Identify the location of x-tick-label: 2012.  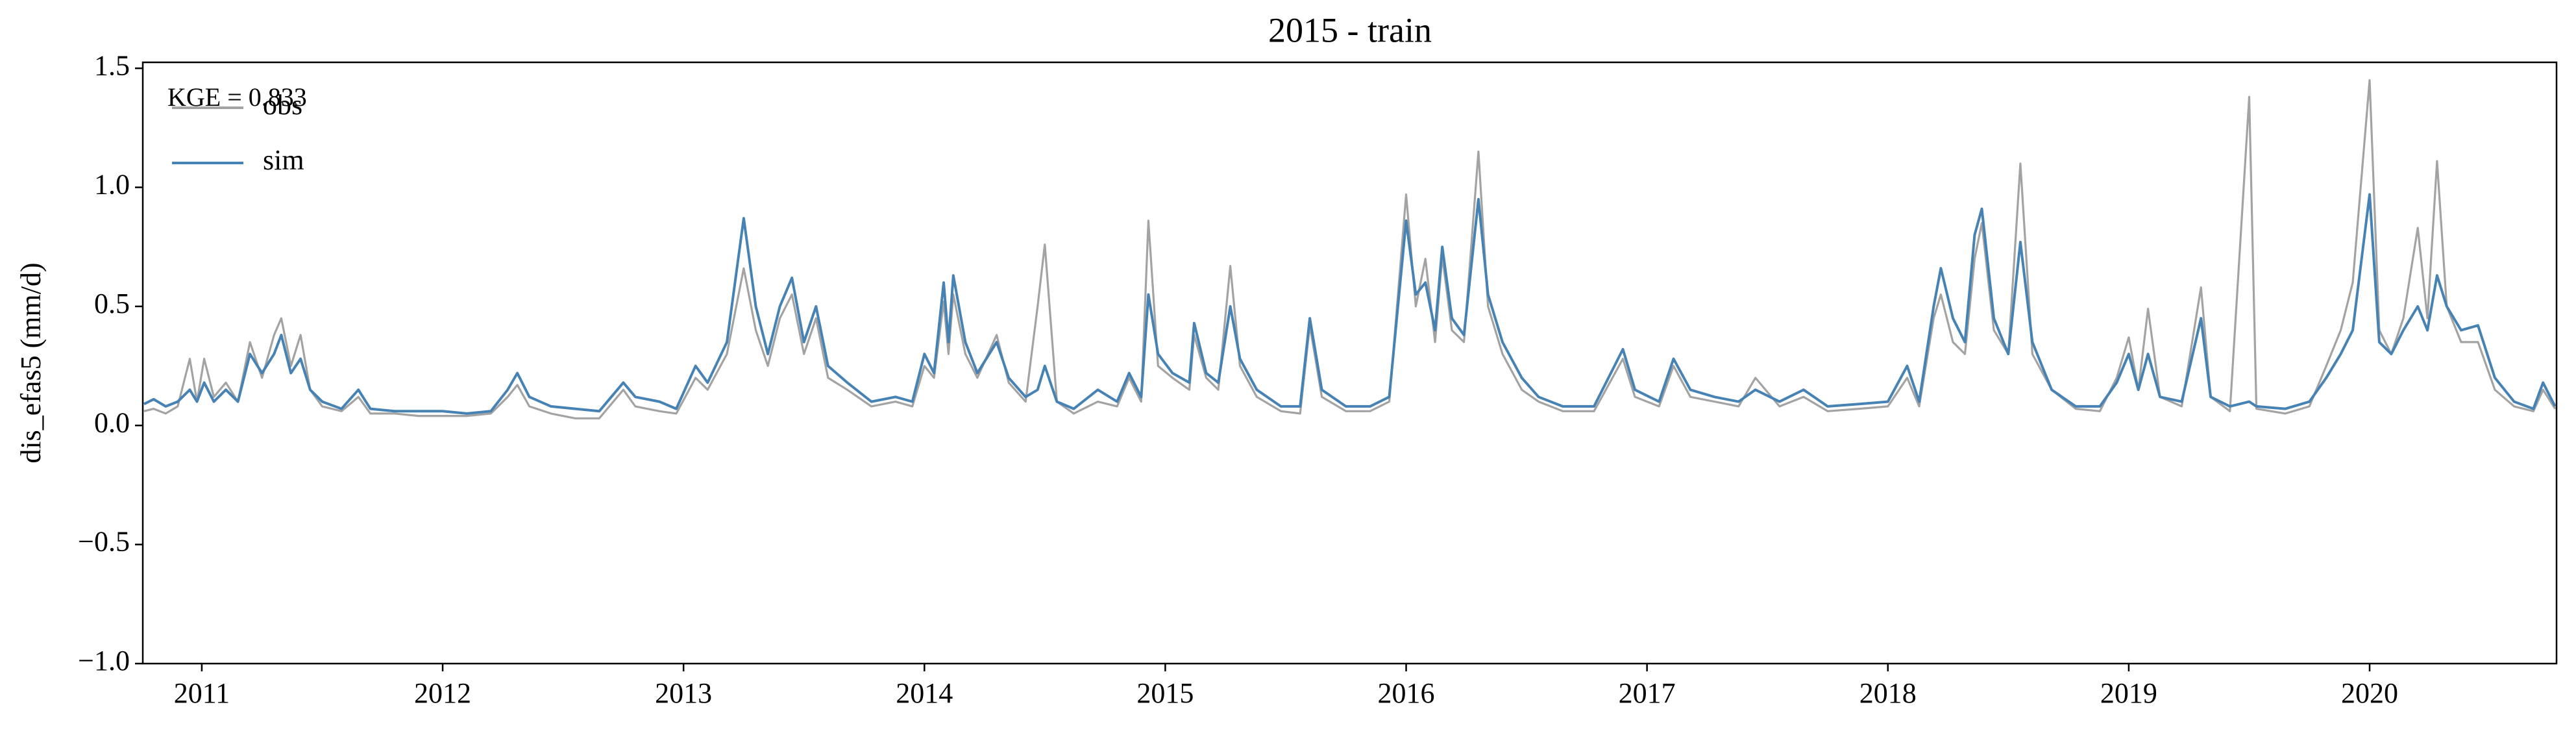
(442, 693).